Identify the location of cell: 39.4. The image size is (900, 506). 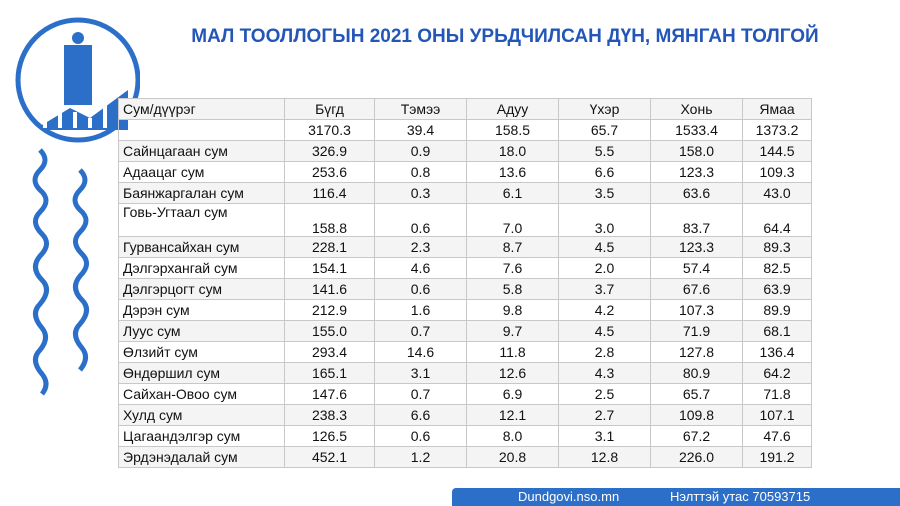
(420, 130).